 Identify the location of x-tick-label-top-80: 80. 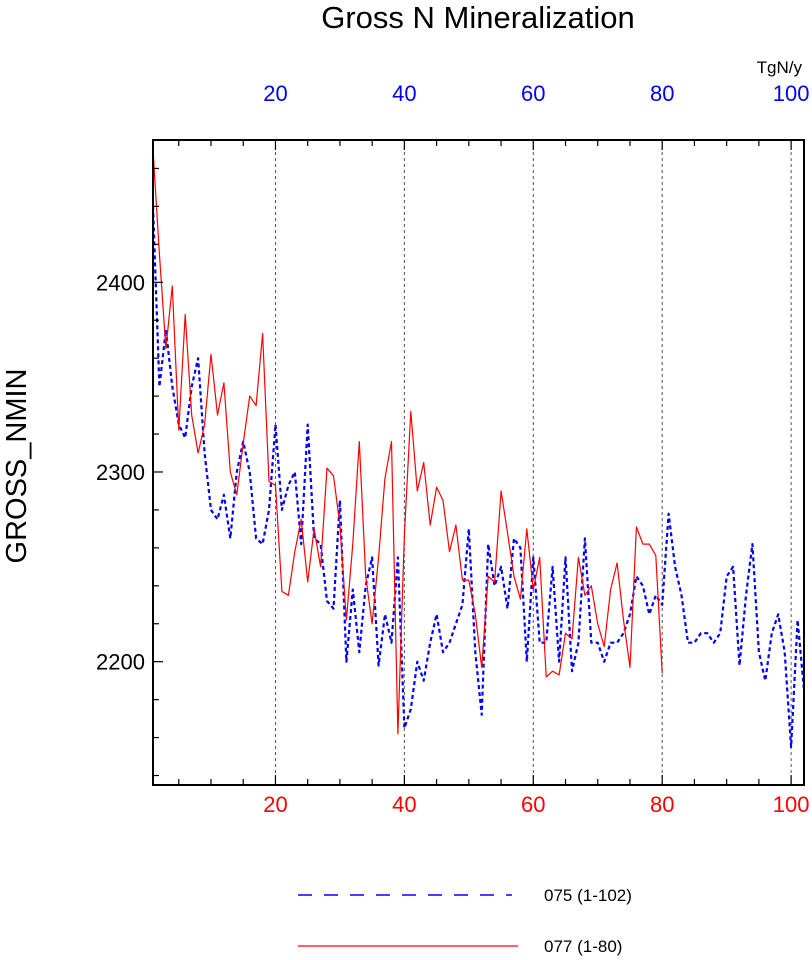
(662, 93).